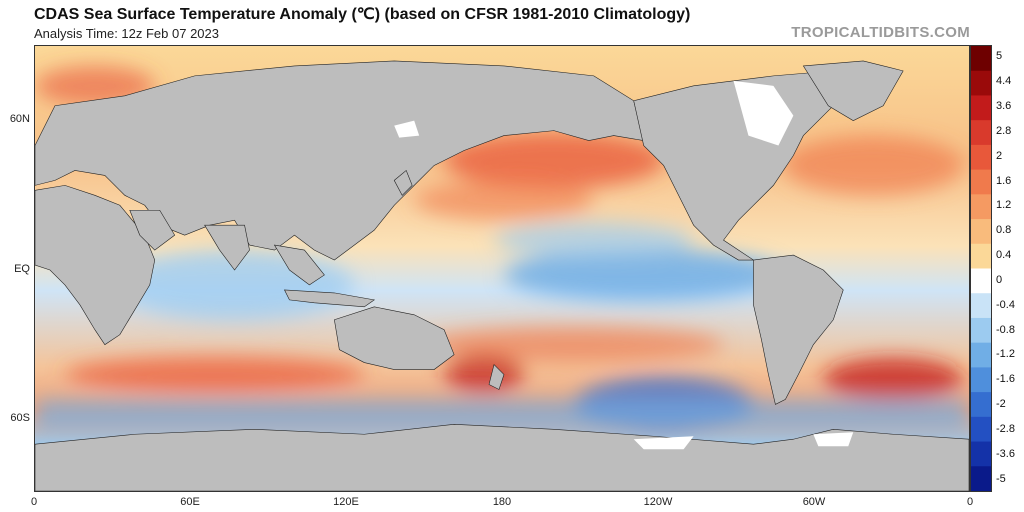 The height and width of the screenshot is (512, 1024). I want to click on colorbar-label: 0, so click(999, 279).